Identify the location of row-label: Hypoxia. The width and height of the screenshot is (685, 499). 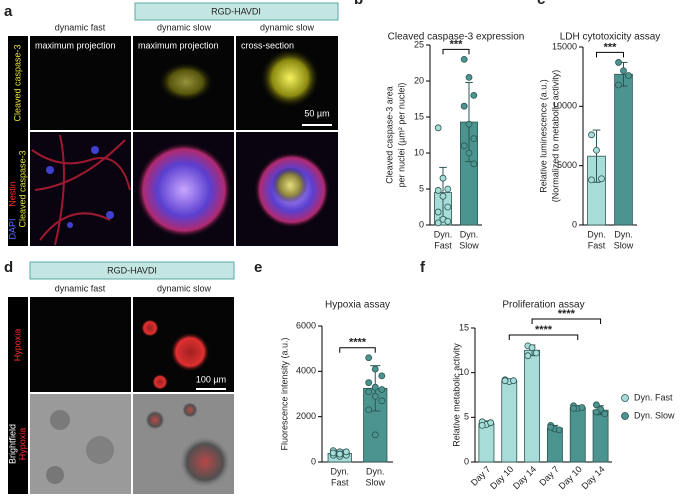
(17, 345).